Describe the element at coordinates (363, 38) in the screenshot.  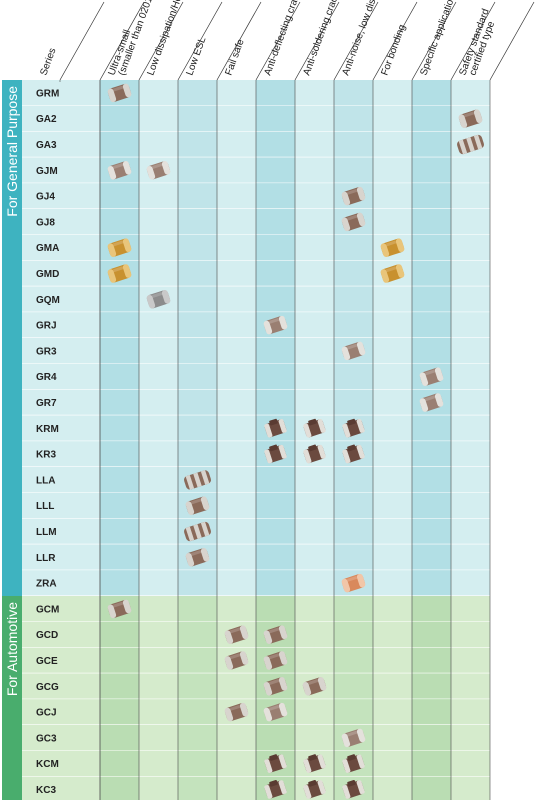
I see `column-header-6: Anti-noise, low distortion` at that location.